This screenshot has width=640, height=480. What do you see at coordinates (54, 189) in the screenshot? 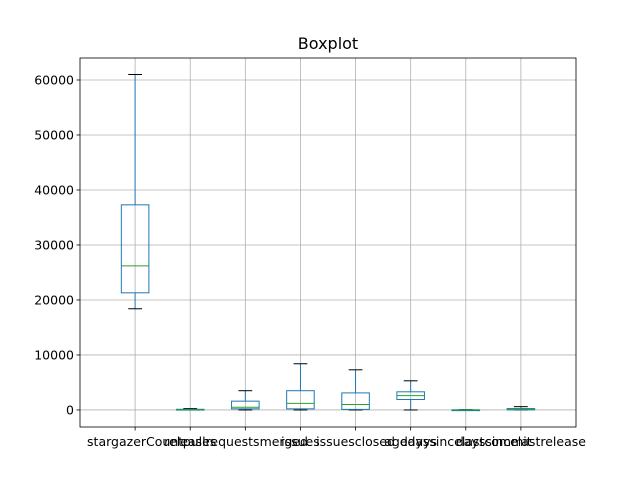
I see `y-tick-label: 40000` at bounding box center [54, 189].